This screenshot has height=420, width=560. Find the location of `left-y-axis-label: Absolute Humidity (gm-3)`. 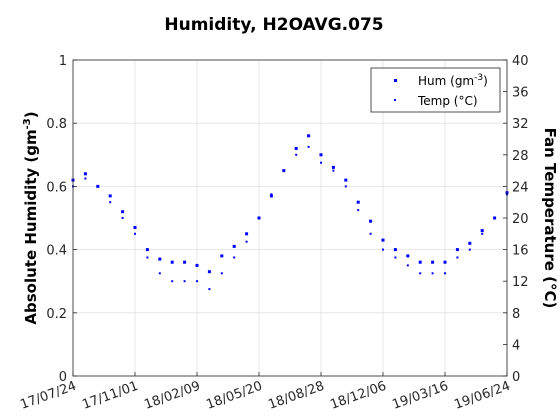

left-y-axis-label: Absolute Humidity (gm-3) is located at coordinates (31, 217).